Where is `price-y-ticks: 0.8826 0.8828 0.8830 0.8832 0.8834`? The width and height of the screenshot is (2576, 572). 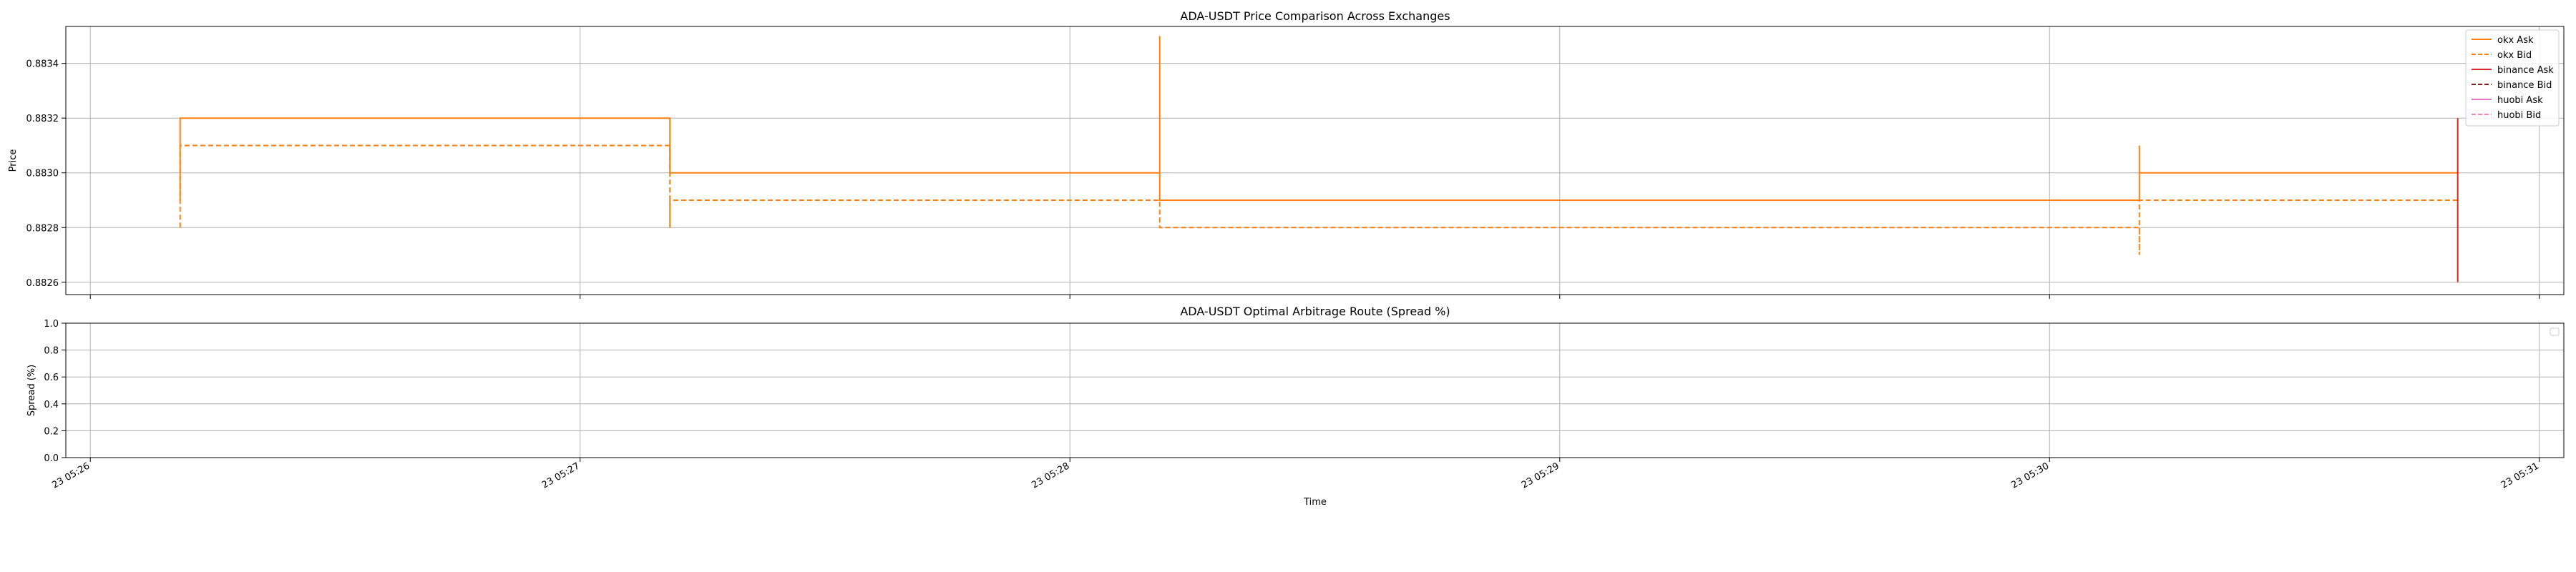
price-y-ticks: 0.8826 0.8828 0.8830 0.8832 0.8834 is located at coordinates (46, 174).